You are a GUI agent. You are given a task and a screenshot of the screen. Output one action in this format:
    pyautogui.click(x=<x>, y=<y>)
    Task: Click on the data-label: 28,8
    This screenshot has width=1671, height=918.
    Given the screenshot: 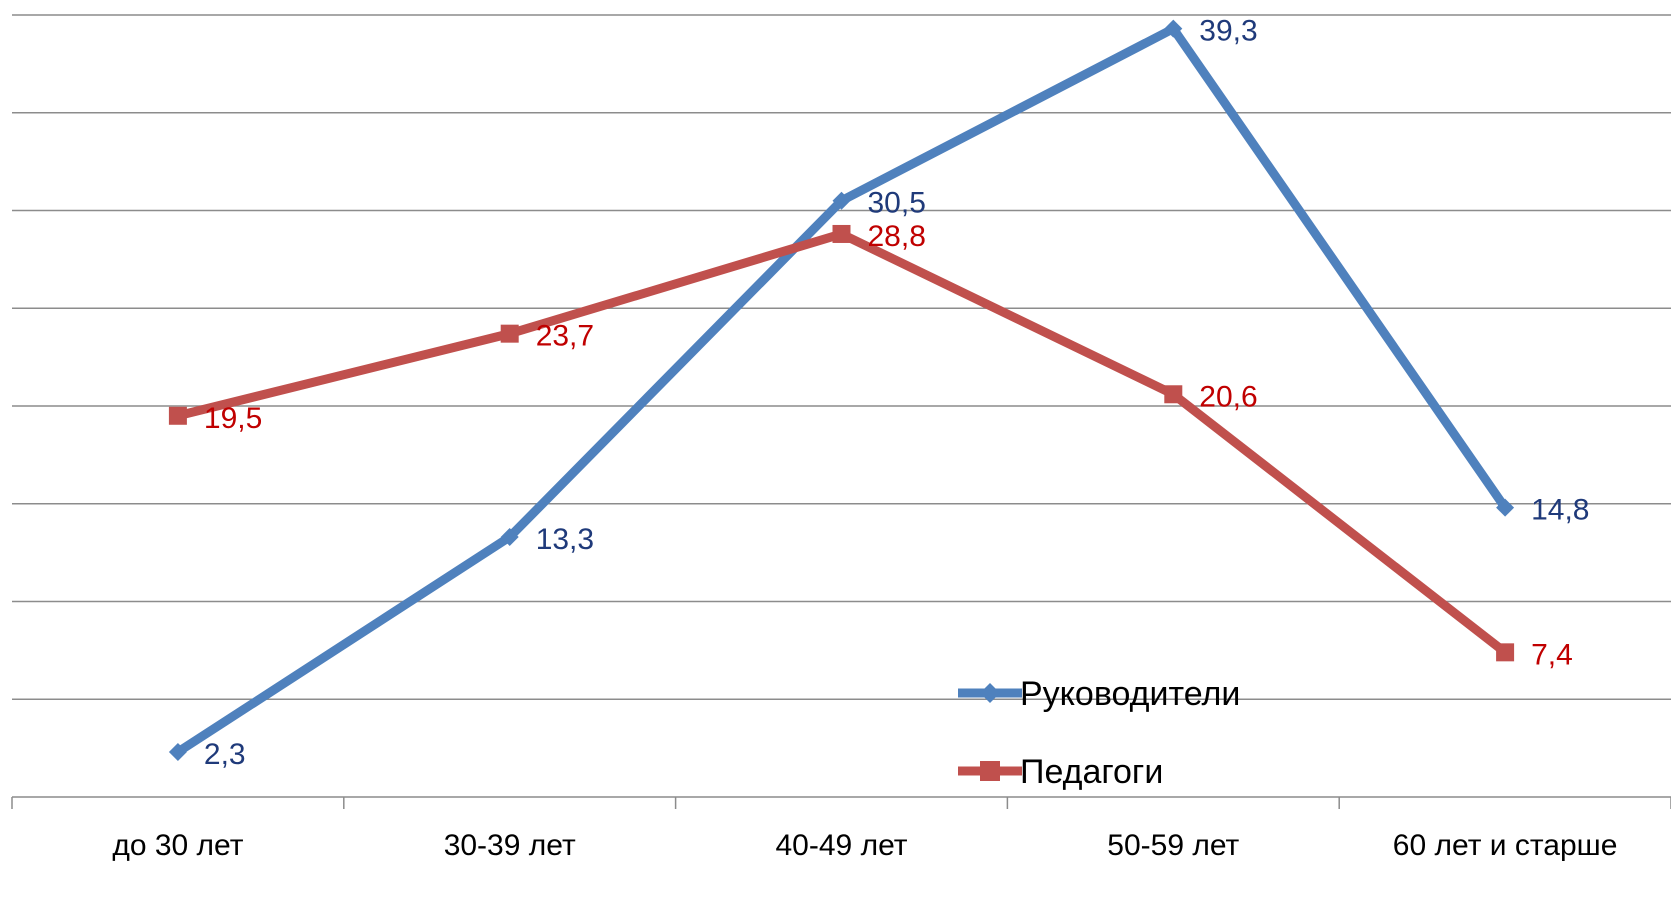 What is the action you would take?
    pyautogui.click(x=897, y=236)
    